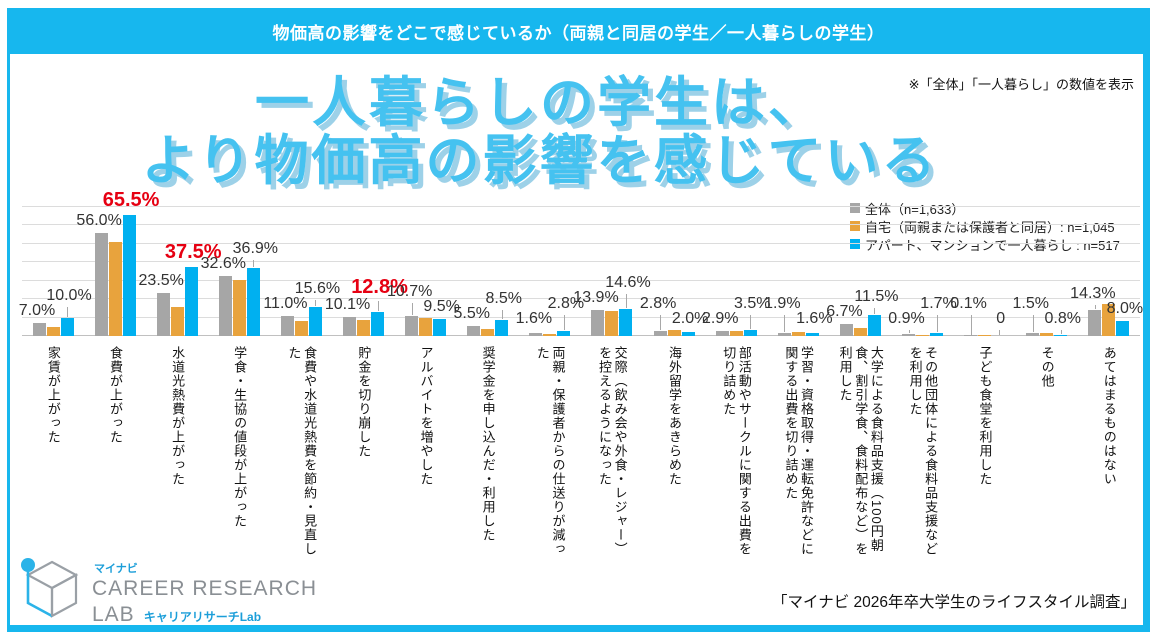  Describe the element at coordinates (50, 588) in the screenshot. I see `career-research-lab-logo-icon` at that location.